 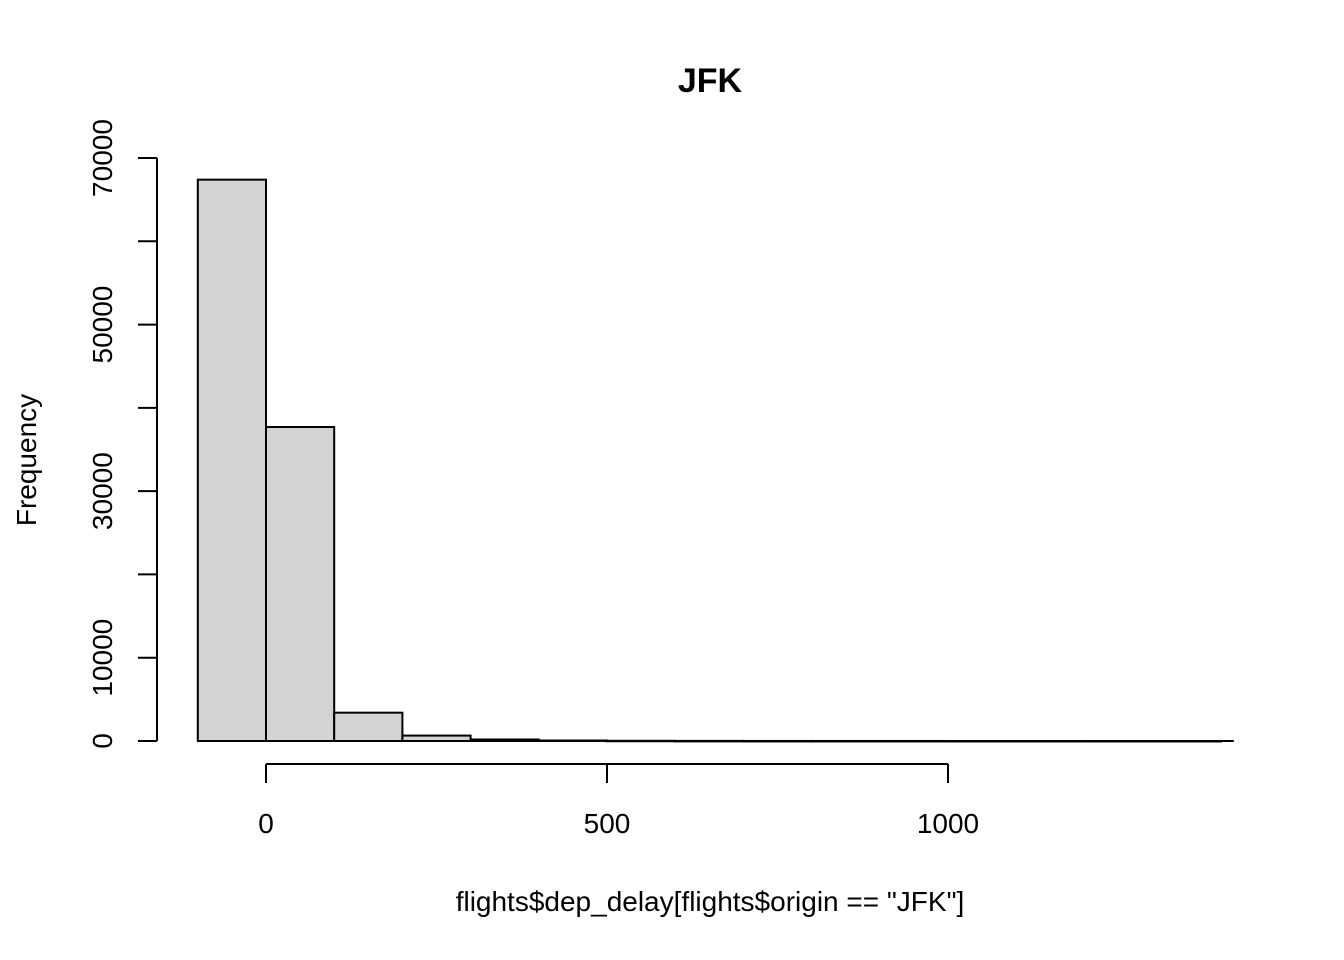 I want to click on y-tick-label-1: 10000, so click(x=102, y=658).